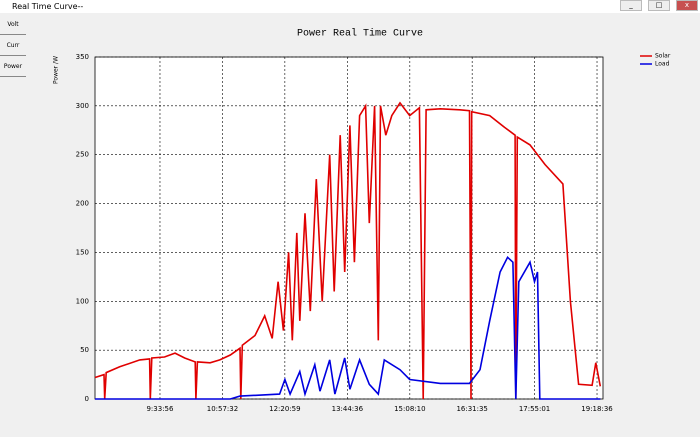  Describe the element at coordinates (56, 70) in the screenshot. I see `y-axis-label: Power /W` at that location.